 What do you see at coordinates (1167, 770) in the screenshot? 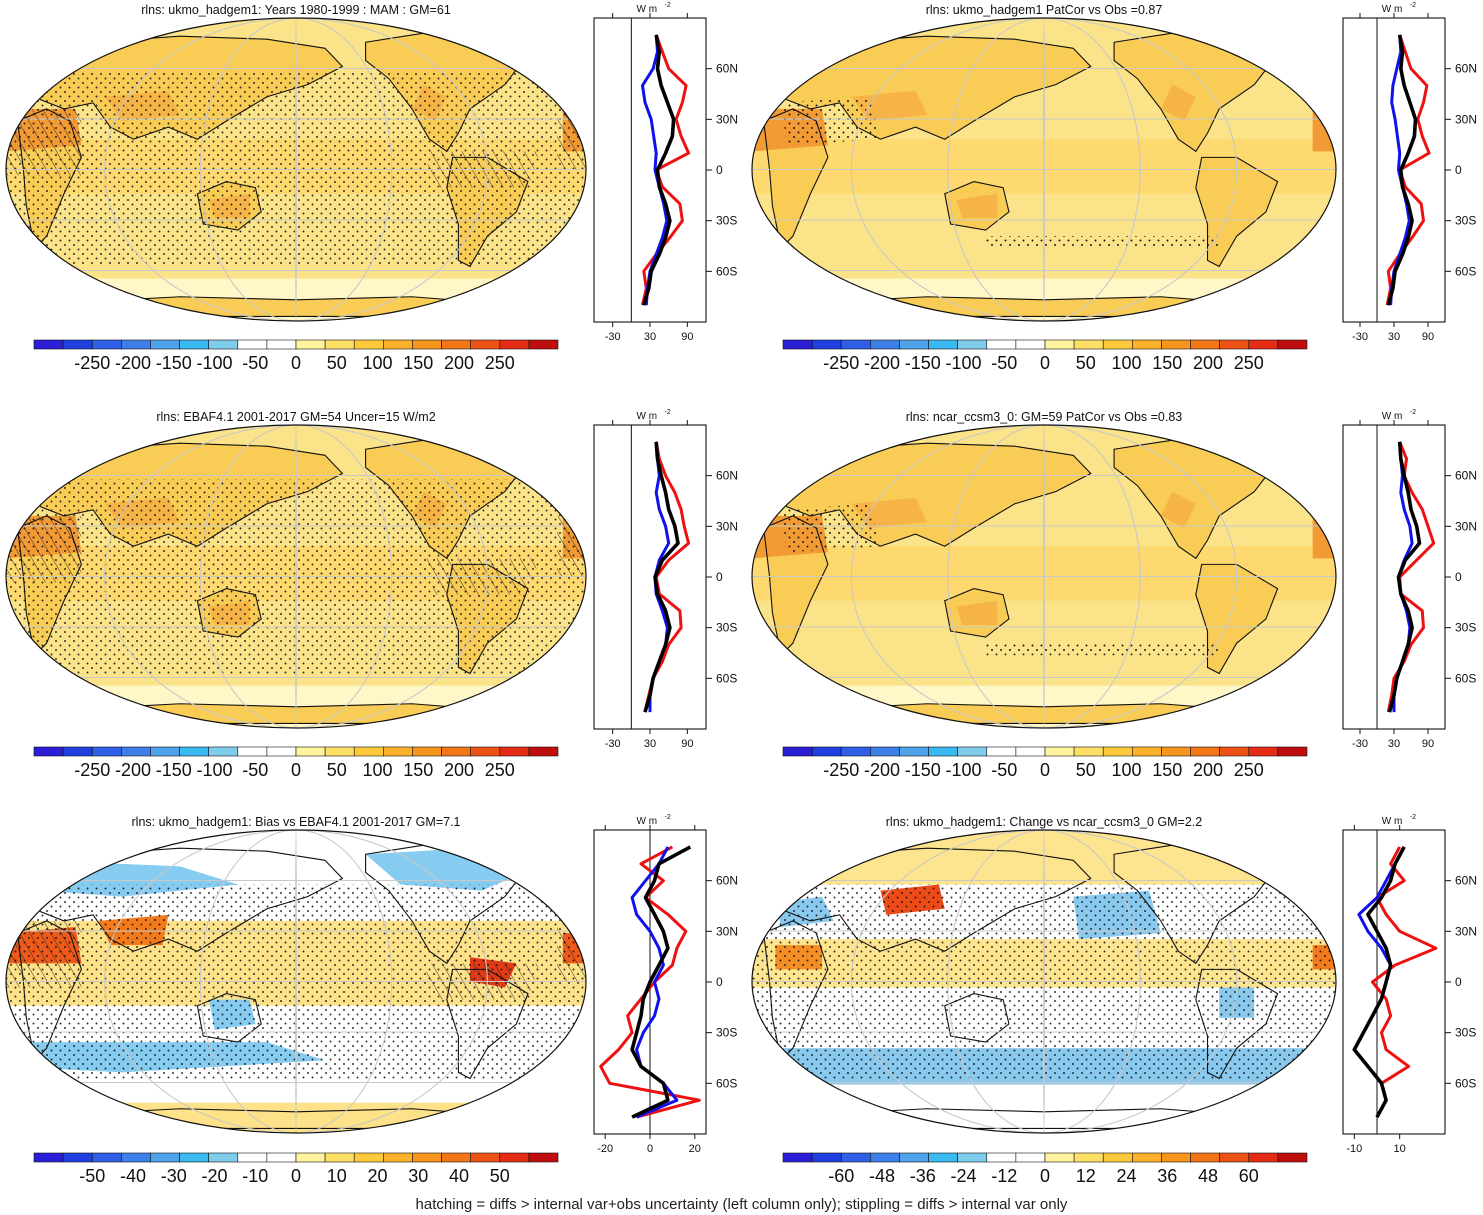
I see `colorbar-tick-label: 150` at bounding box center [1167, 770].